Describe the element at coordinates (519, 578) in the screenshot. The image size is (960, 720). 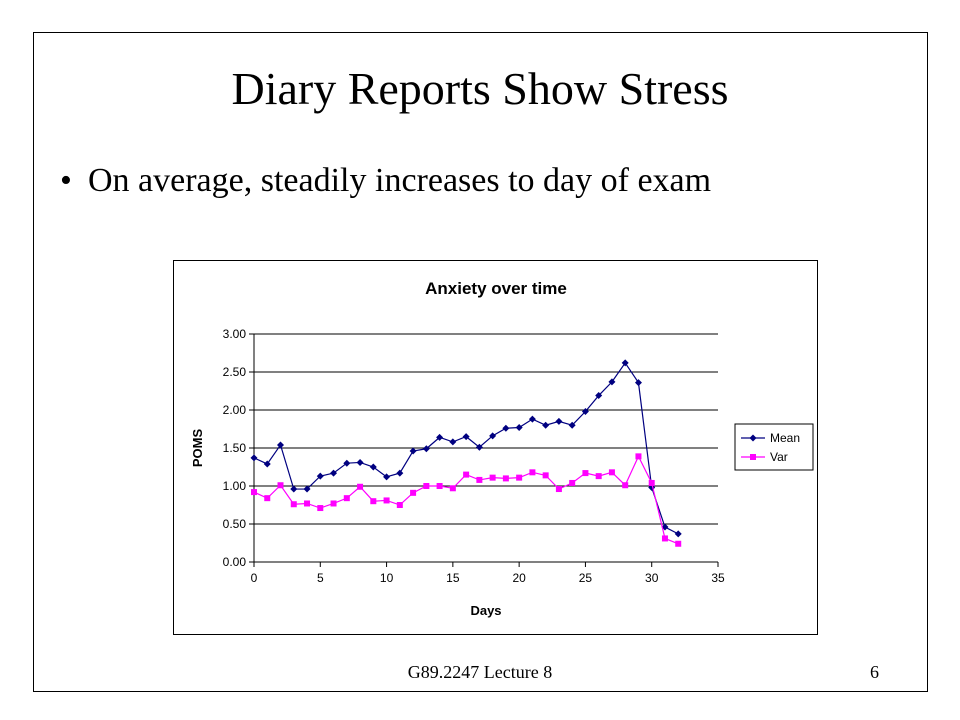
I see `x-tick-label: 20` at that location.